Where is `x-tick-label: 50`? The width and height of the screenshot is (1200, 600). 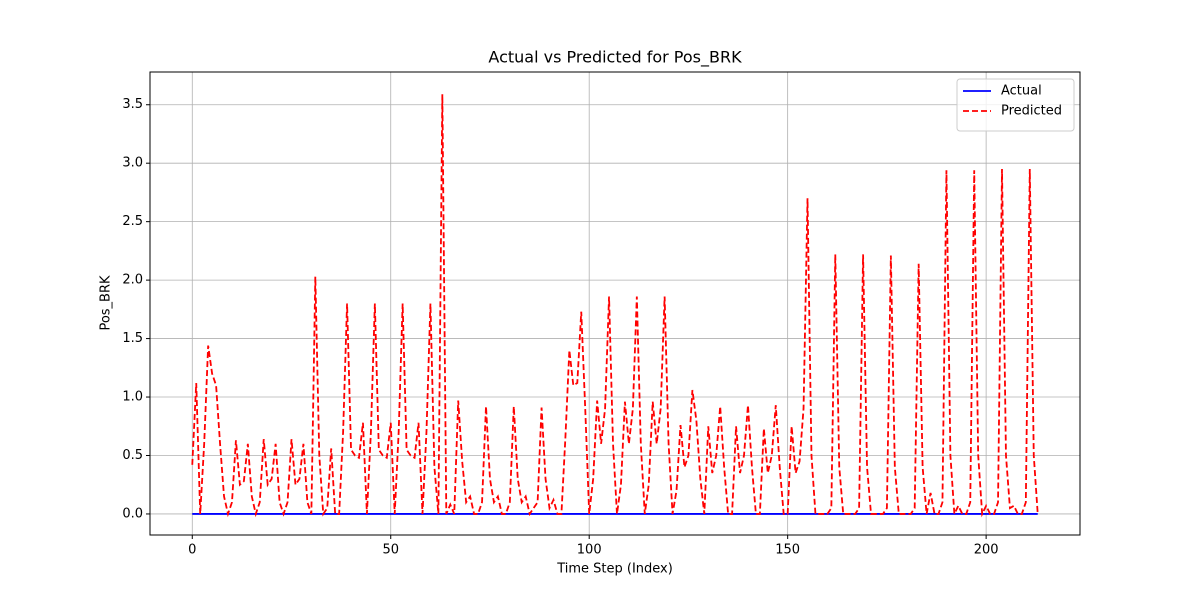
x-tick-label: 50 is located at coordinates (390, 550).